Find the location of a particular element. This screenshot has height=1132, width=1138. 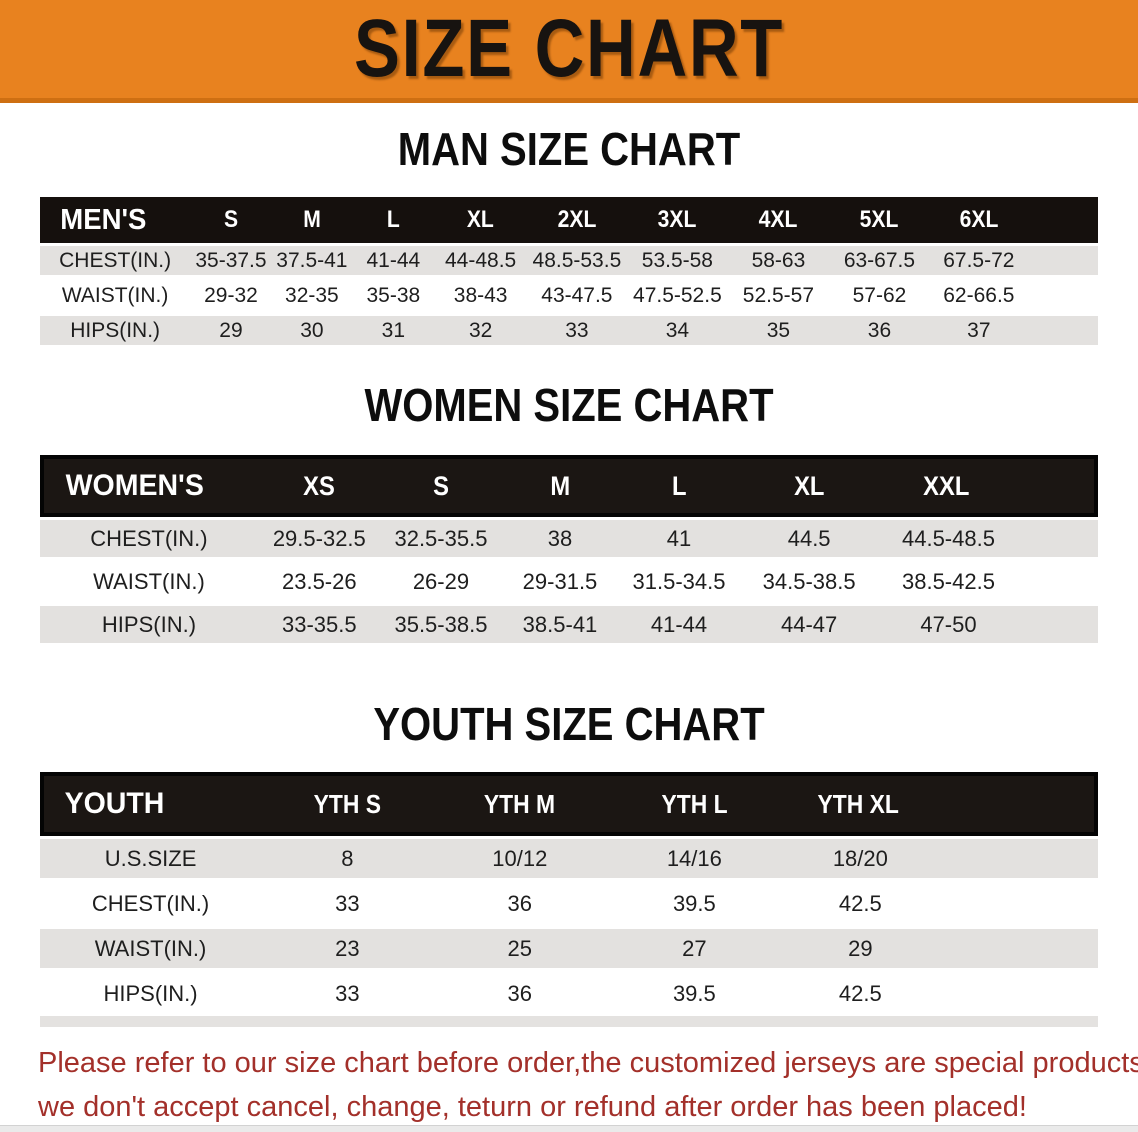

header-label: 4XL is located at coordinates (778, 219).